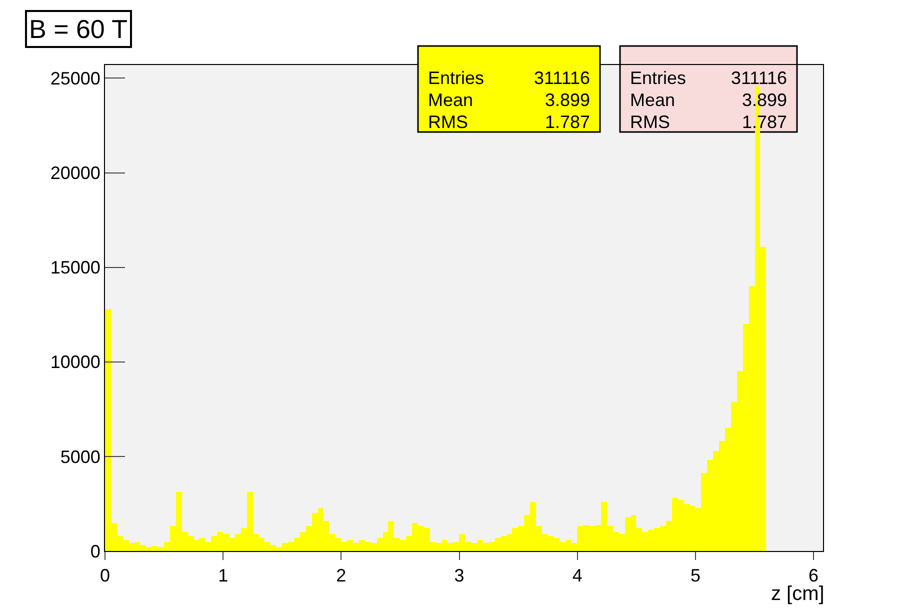 The width and height of the screenshot is (912, 608). What do you see at coordinates (78, 29) in the screenshot?
I see `chart-title: B = 60 T` at bounding box center [78, 29].